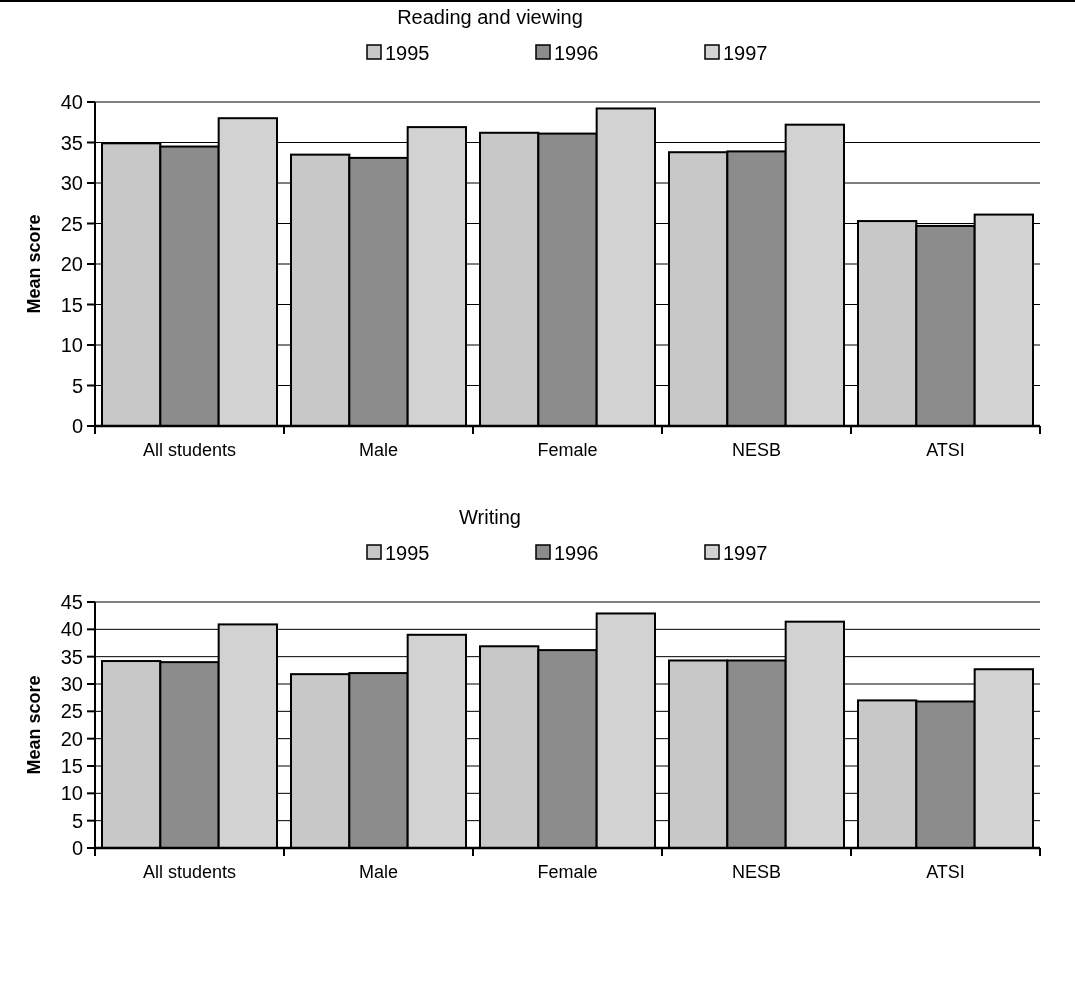 This screenshot has width=1075, height=1007. What do you see at coordinates (490, 517) in the screenshot?
I see `chart-title: Writing` at bounding box center [490, 517].